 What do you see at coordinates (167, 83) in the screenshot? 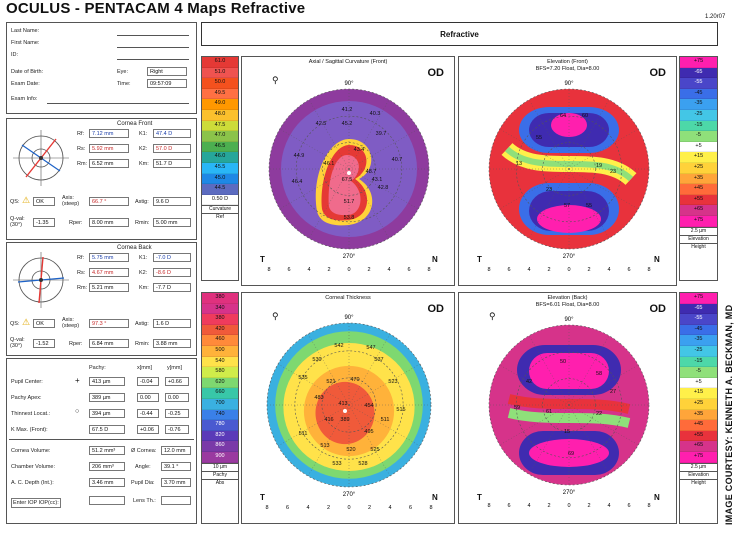
I see `time-field: 09:57:09` at bounding box center [167, 83].